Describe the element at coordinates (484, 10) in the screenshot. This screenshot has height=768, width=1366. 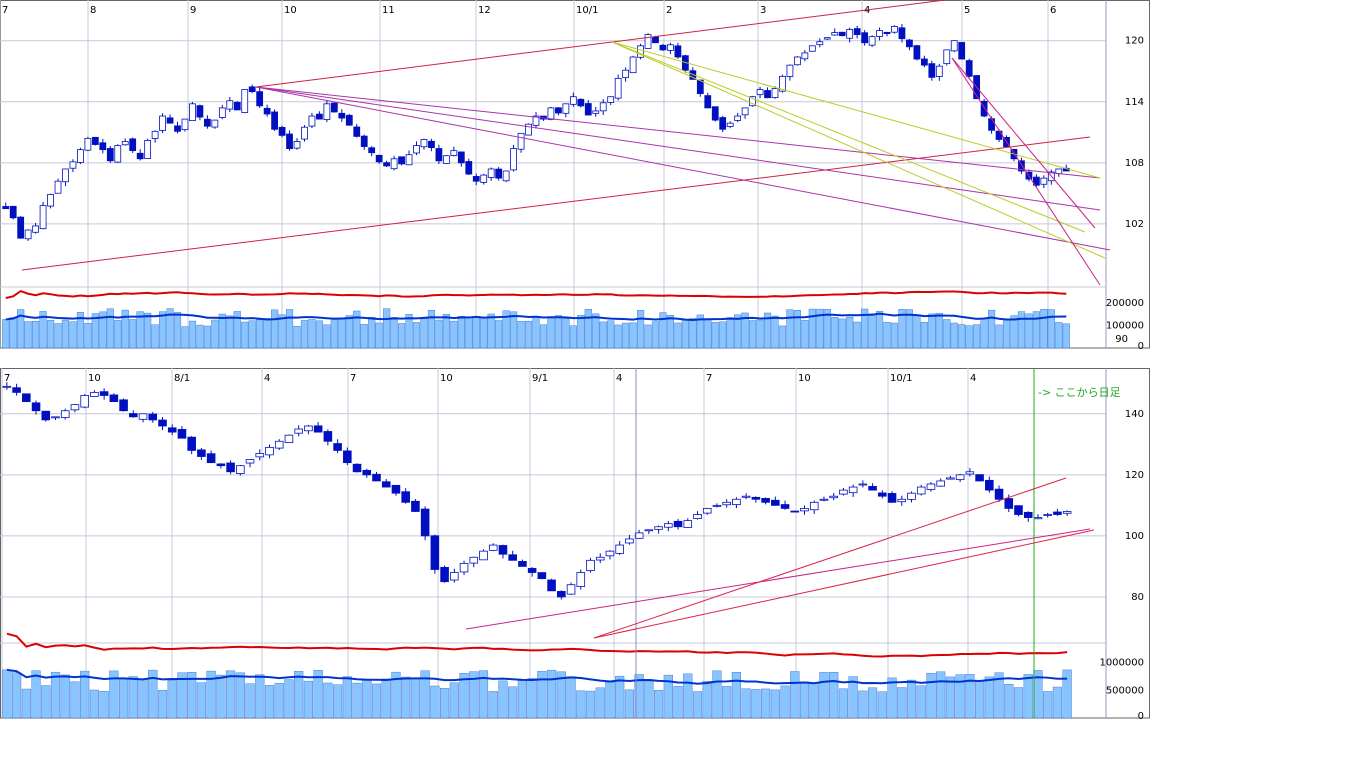
I see `x-tick-label: 12` at that location.